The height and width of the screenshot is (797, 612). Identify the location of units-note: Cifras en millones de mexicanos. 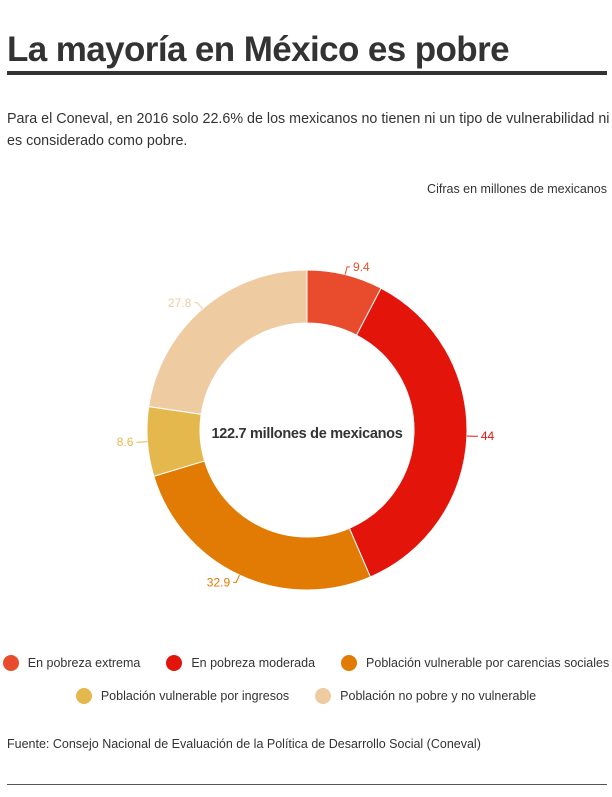
(517, 189).